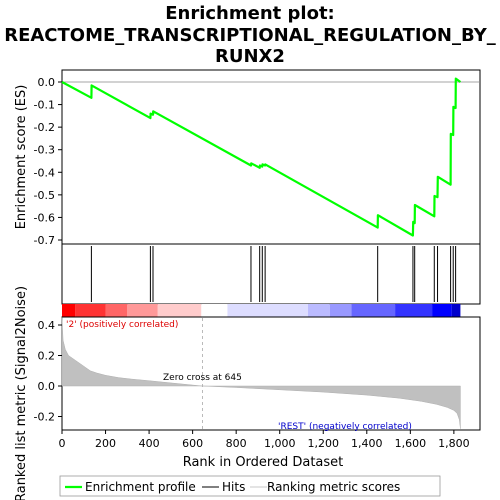  Describe the element at coordinates (44, 172) in the screenshot. I see `es-ytick-label: -0.4` at that location.